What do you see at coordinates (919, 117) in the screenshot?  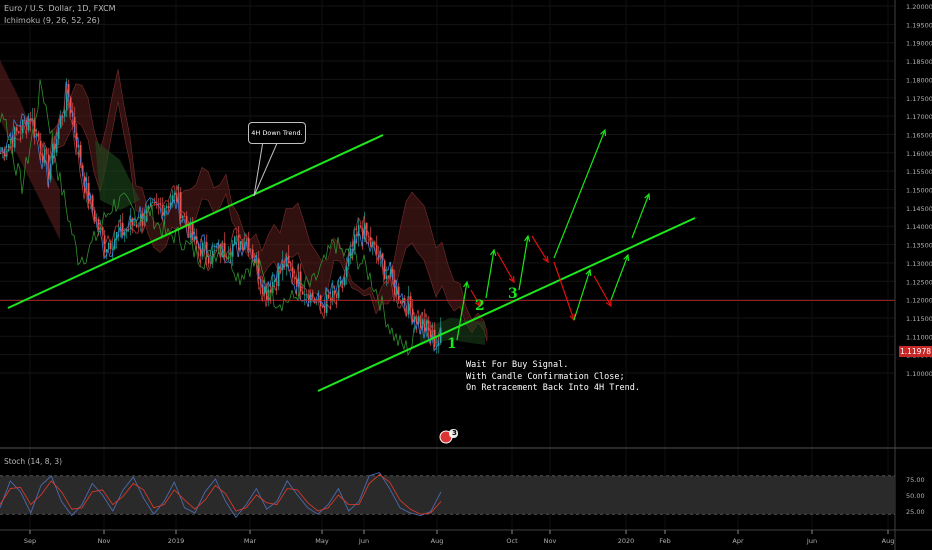 I see `y-tick-label: 1.17000` at bounding box center [919, 117].